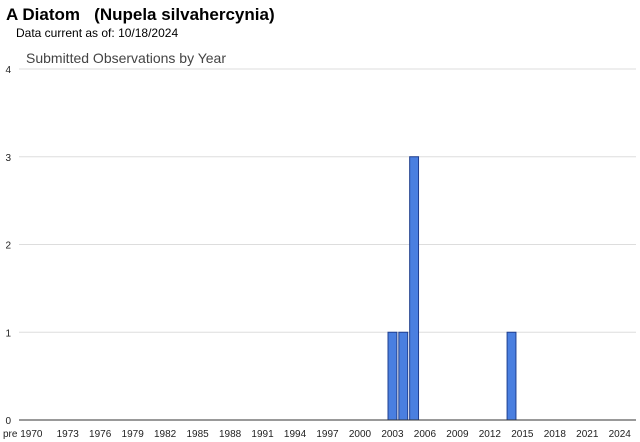 The height and width of the screenshot is (442, 640). Describe the element at coordinates (522, 434) in the screenshot. I see `x-tick-label: 2015` at that location.